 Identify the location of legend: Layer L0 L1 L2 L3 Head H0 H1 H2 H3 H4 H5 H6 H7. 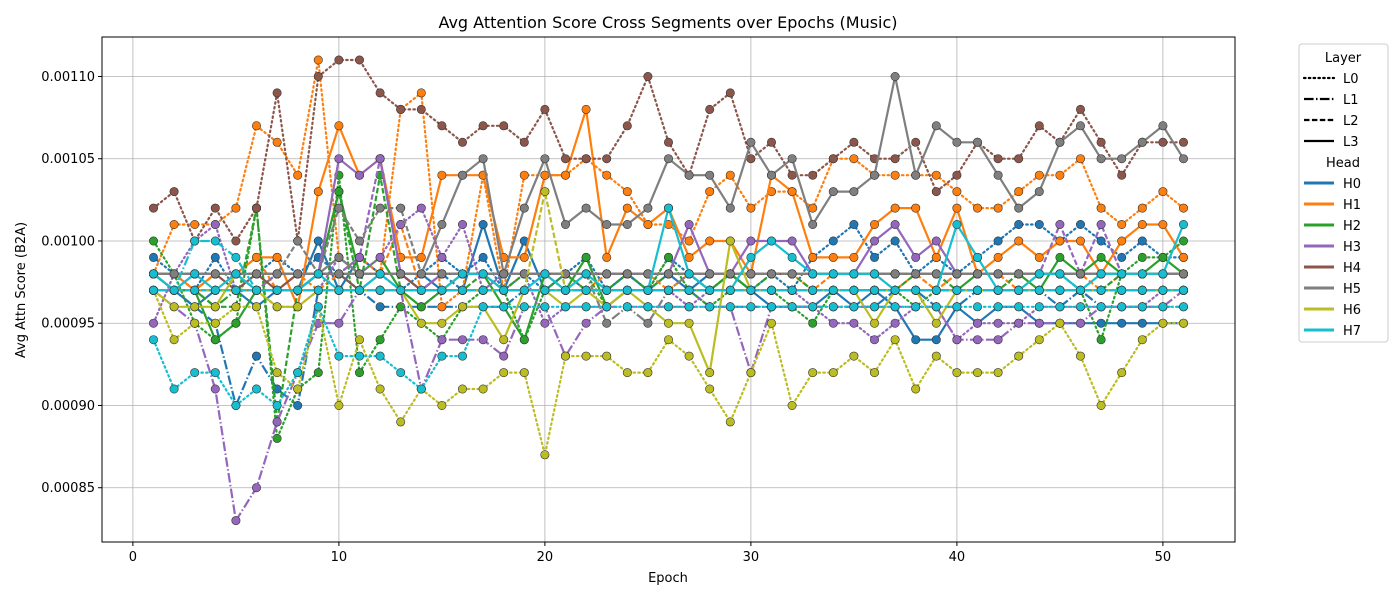
(1343, 193).